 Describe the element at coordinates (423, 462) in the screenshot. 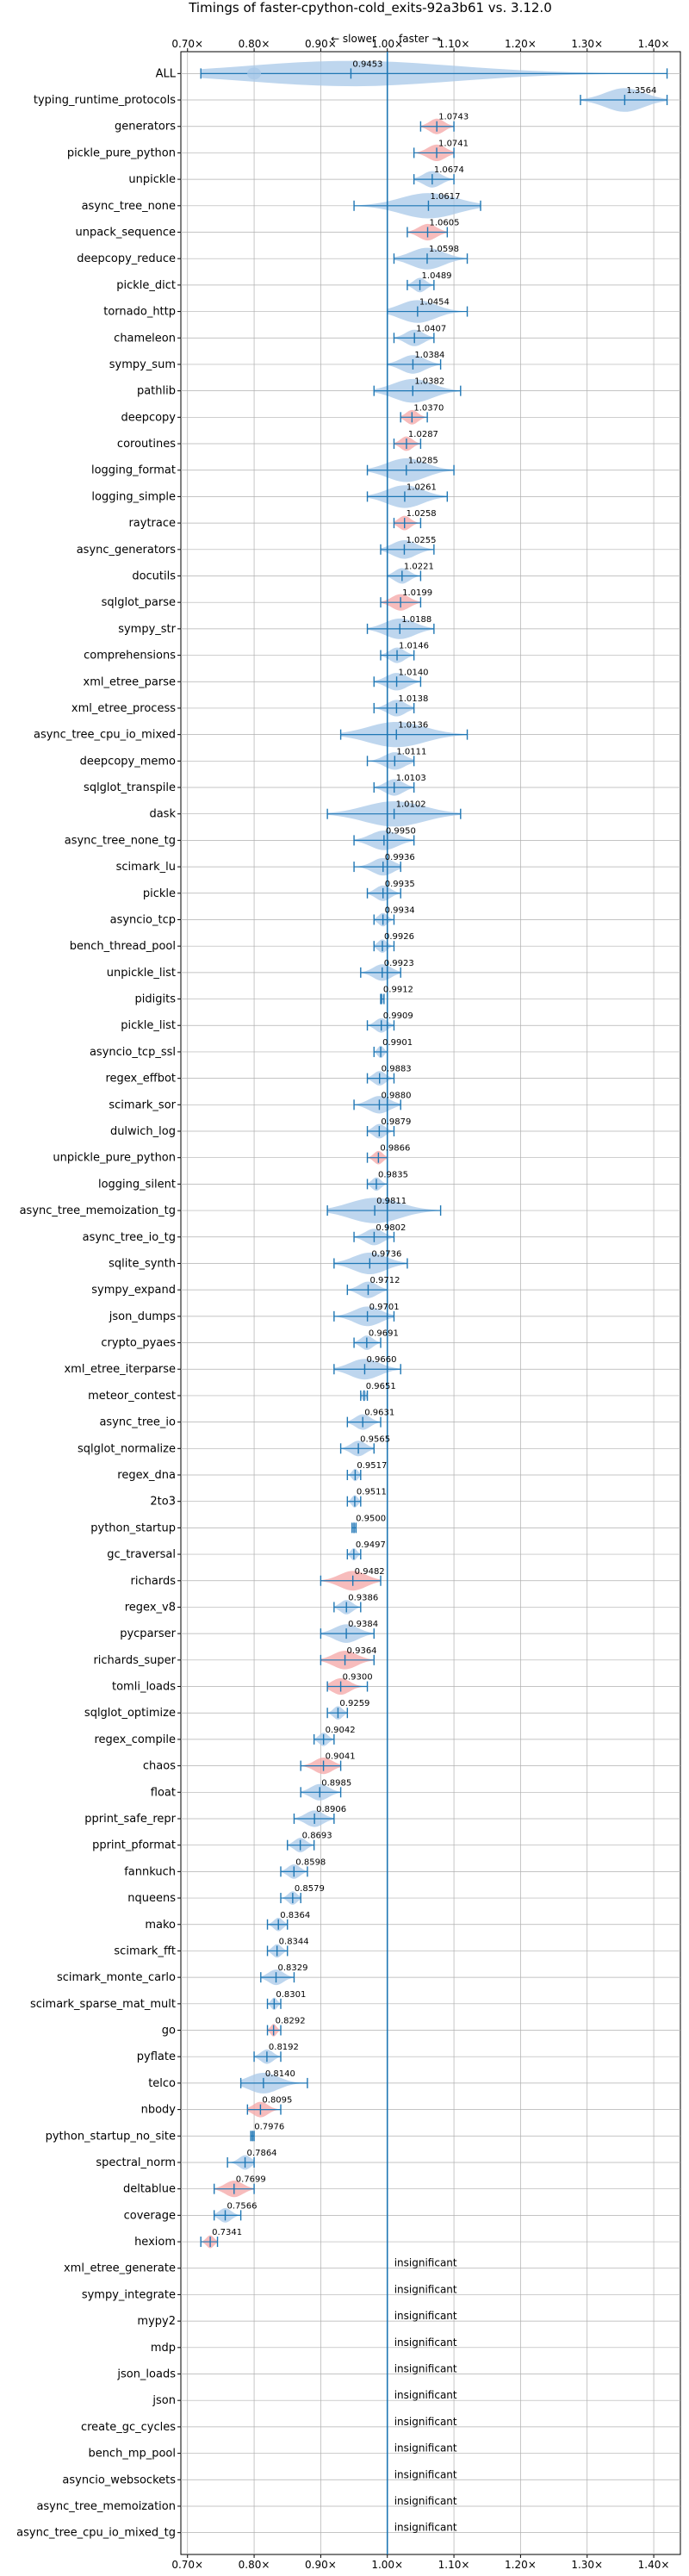

I see `value-label: 1.0285` at that location.